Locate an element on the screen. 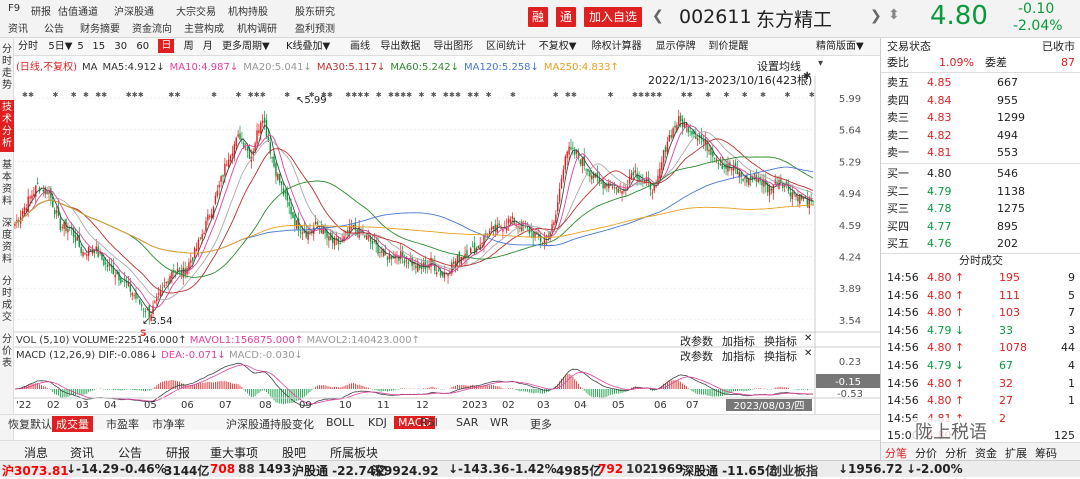 This screenshot has width=1080, height=479. period-item: 5 is located at coordinates (80, 47).